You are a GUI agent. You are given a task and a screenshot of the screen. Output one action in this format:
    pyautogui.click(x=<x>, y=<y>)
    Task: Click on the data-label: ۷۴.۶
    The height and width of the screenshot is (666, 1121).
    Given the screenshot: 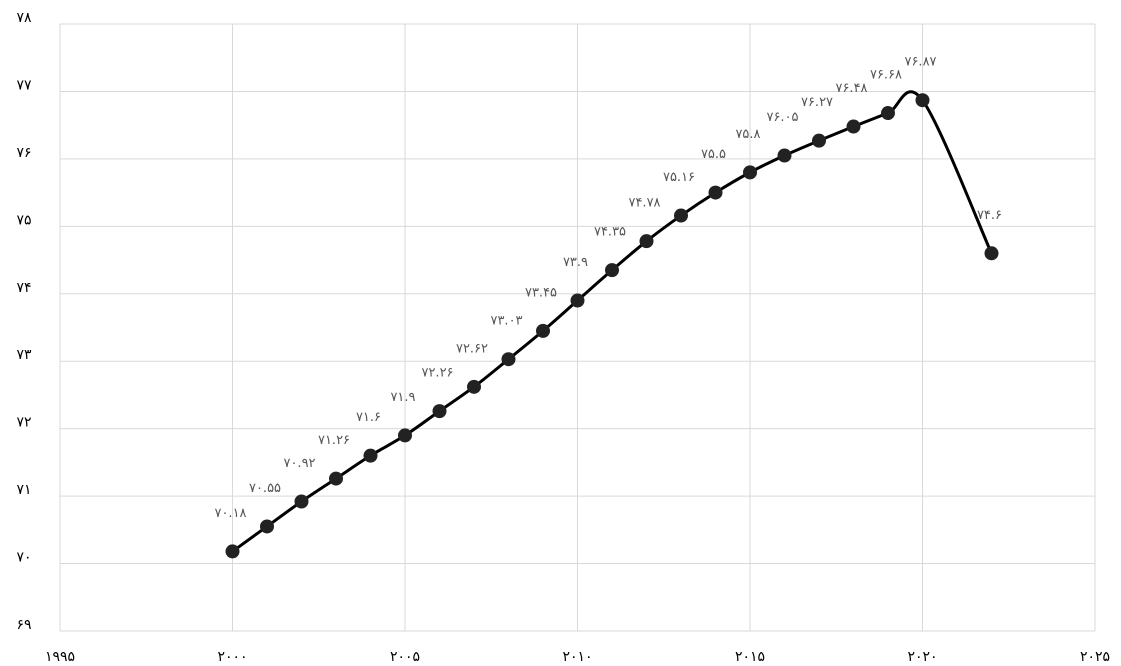 What is the action you would take?
    pyautogui.click(x=989, y=215)
    